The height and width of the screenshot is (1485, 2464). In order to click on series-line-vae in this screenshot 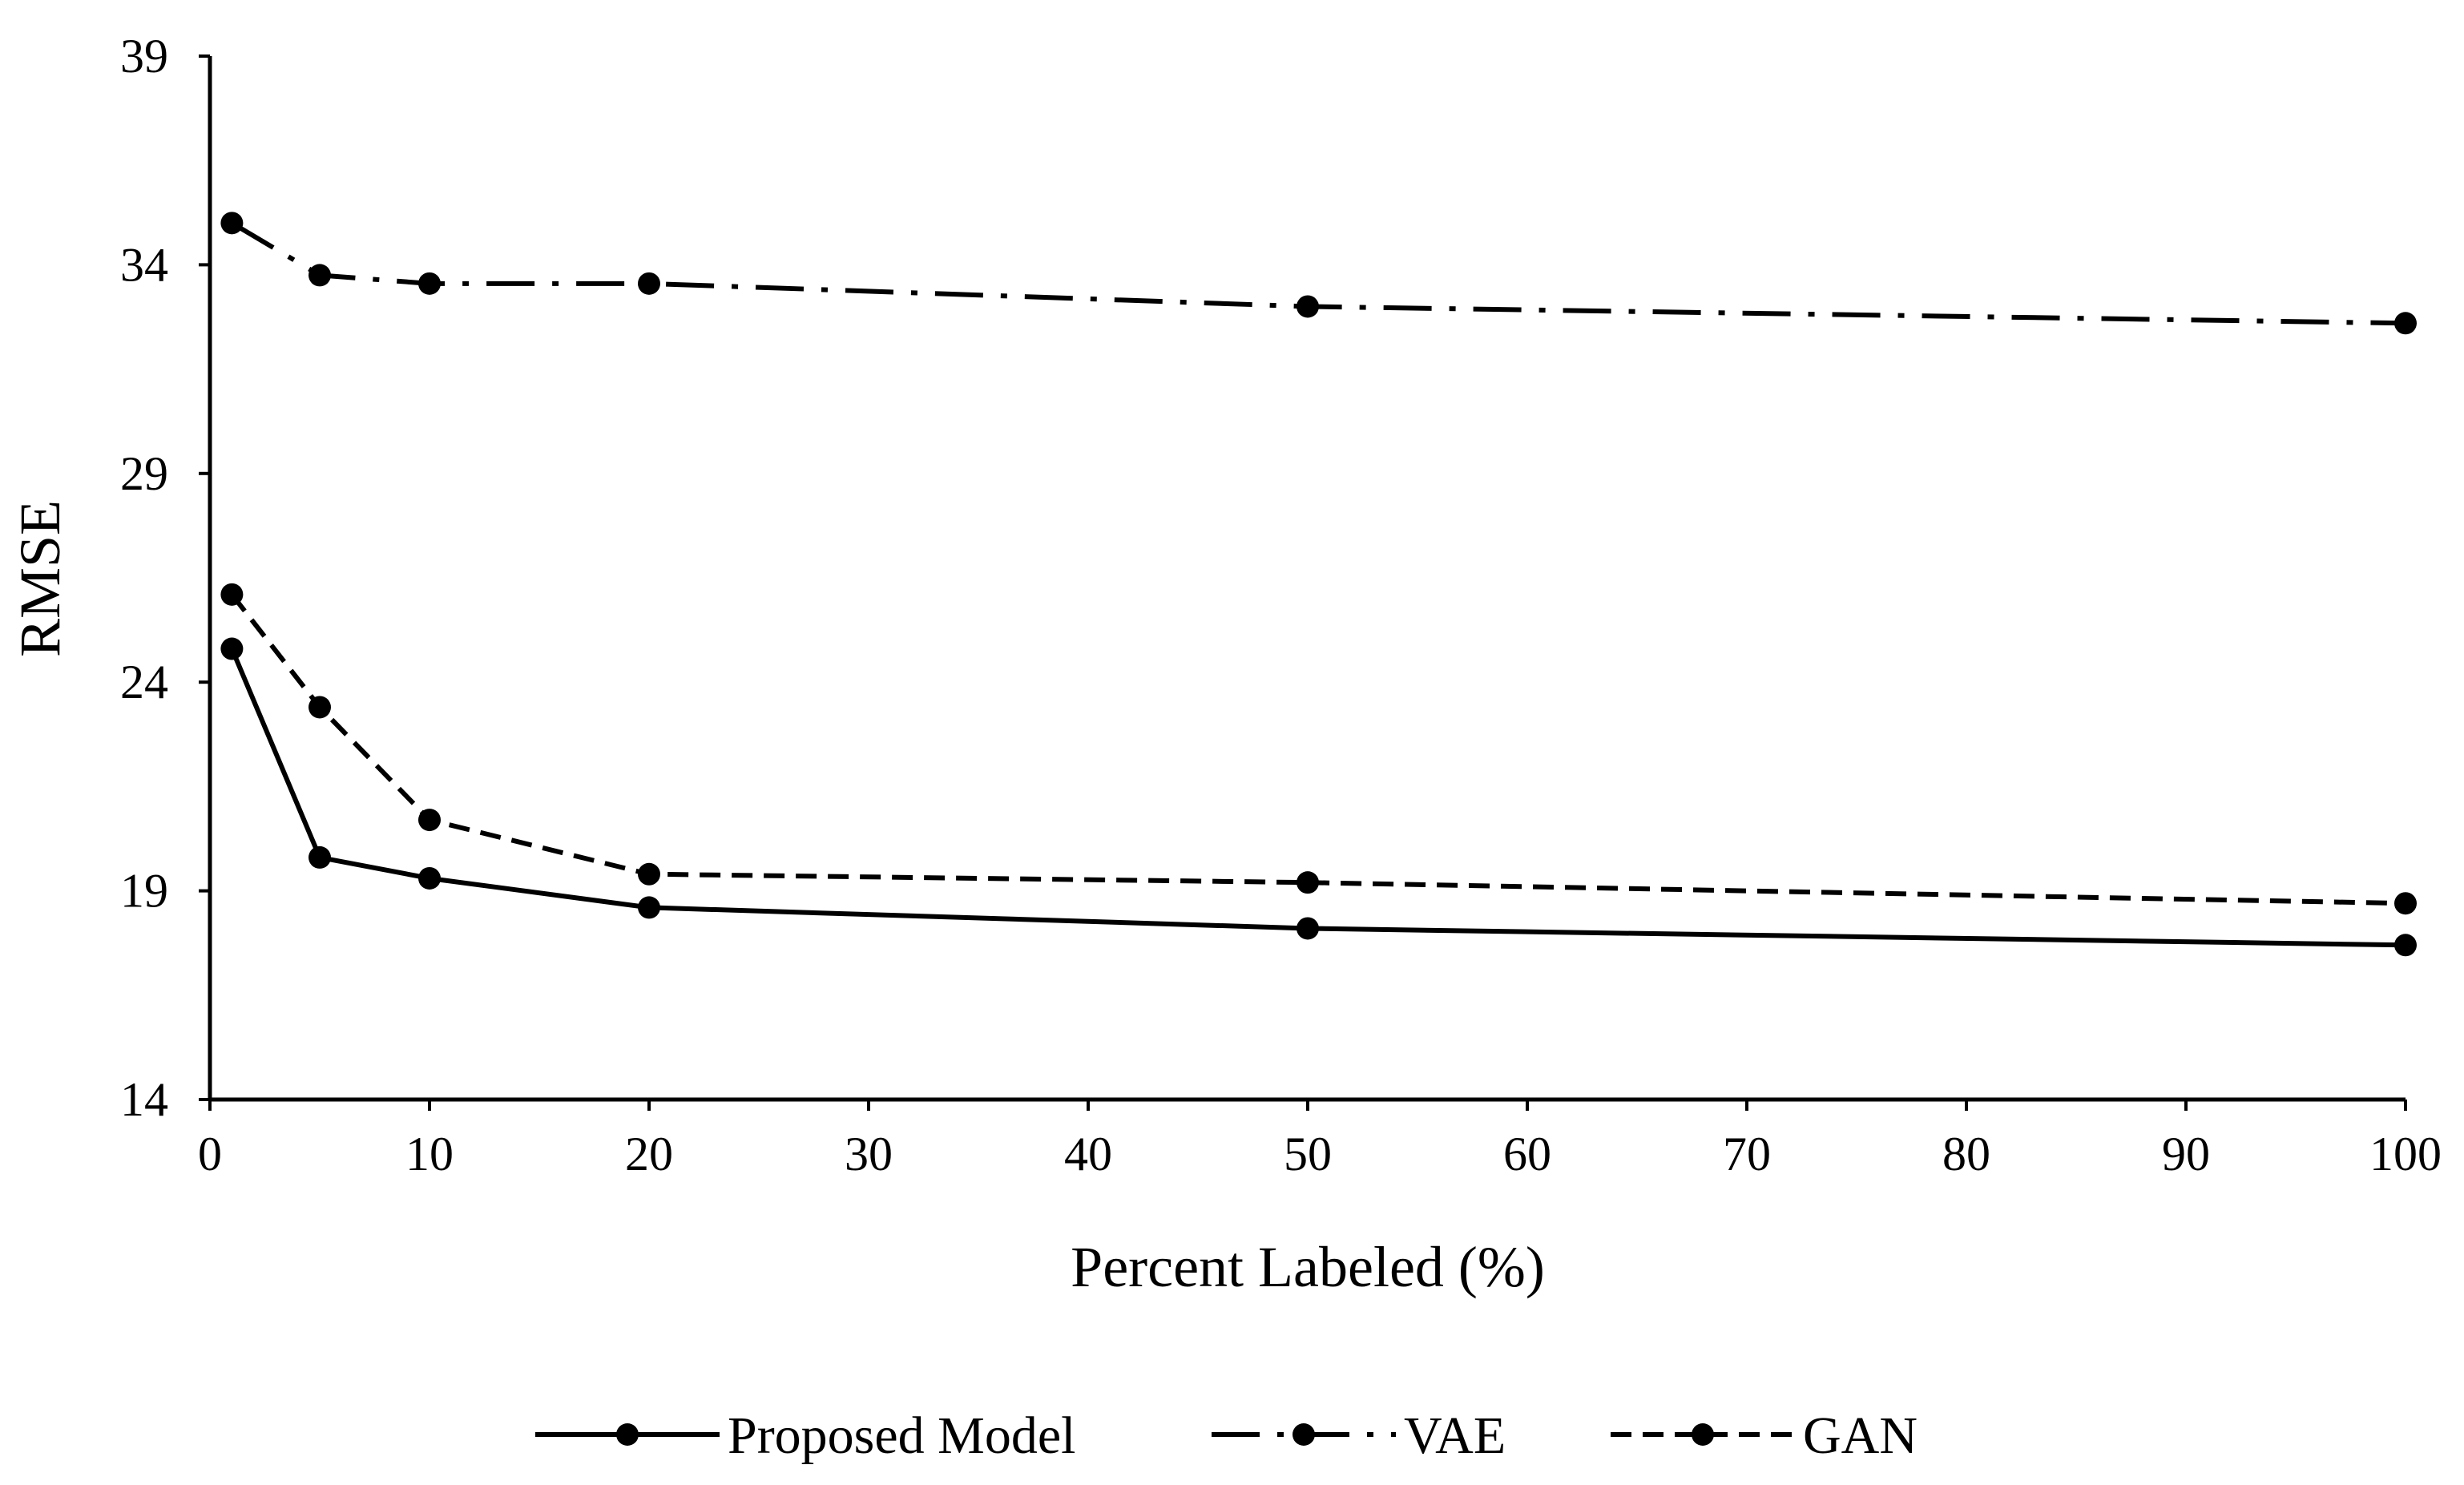, I will do `click(1318, 273)`.